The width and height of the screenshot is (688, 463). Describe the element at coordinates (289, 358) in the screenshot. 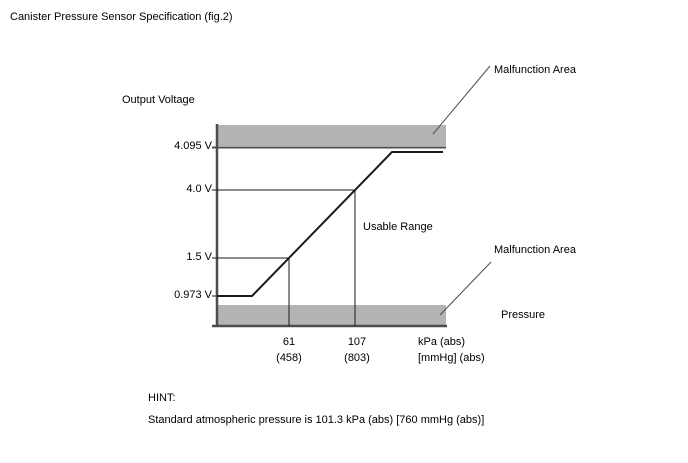

I see `x-tick-61-mmhg: (458)` at that location.